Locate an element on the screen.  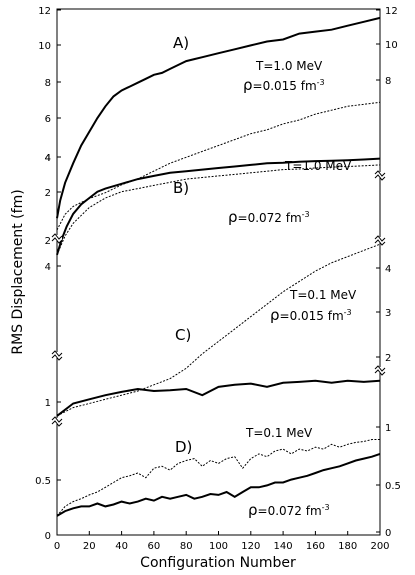
y-tick-label-right: 8 is located at coordinates (388, 81).